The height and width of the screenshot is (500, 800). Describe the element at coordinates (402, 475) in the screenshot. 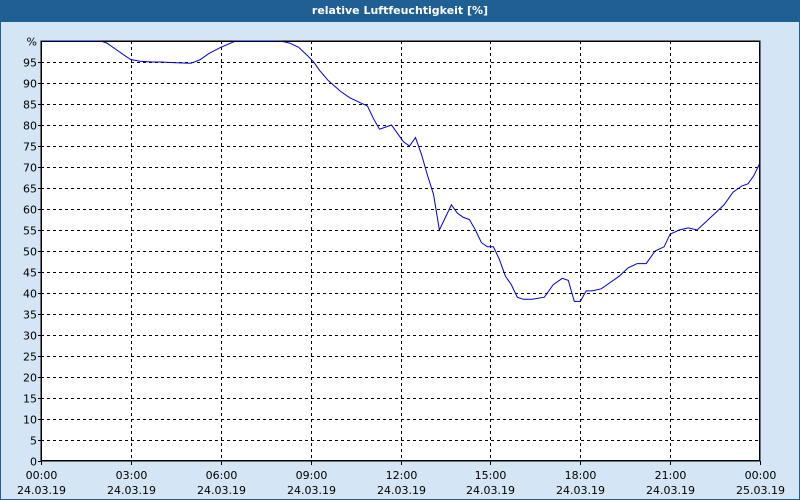

I see `x-tick-time-label: 12:00` at that location.